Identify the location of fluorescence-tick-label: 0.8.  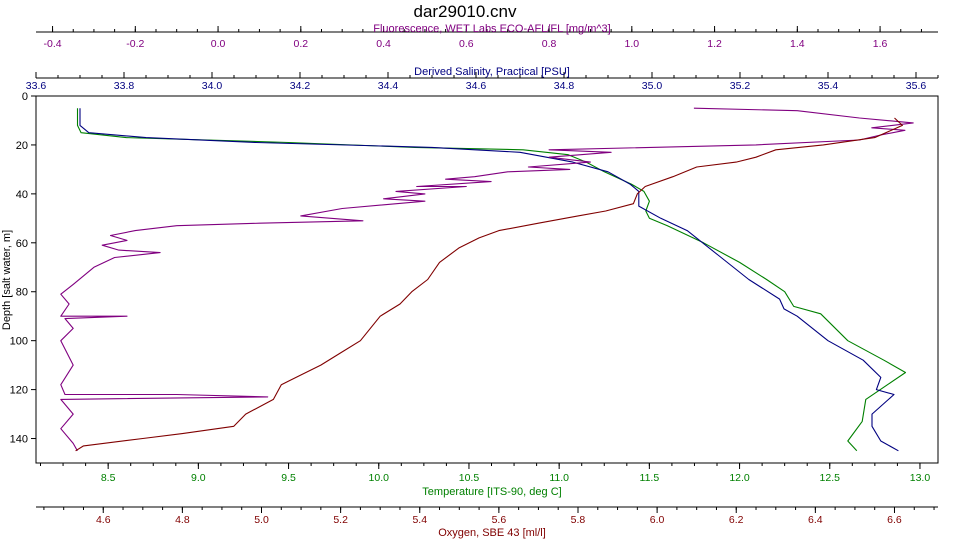
(549, 44).